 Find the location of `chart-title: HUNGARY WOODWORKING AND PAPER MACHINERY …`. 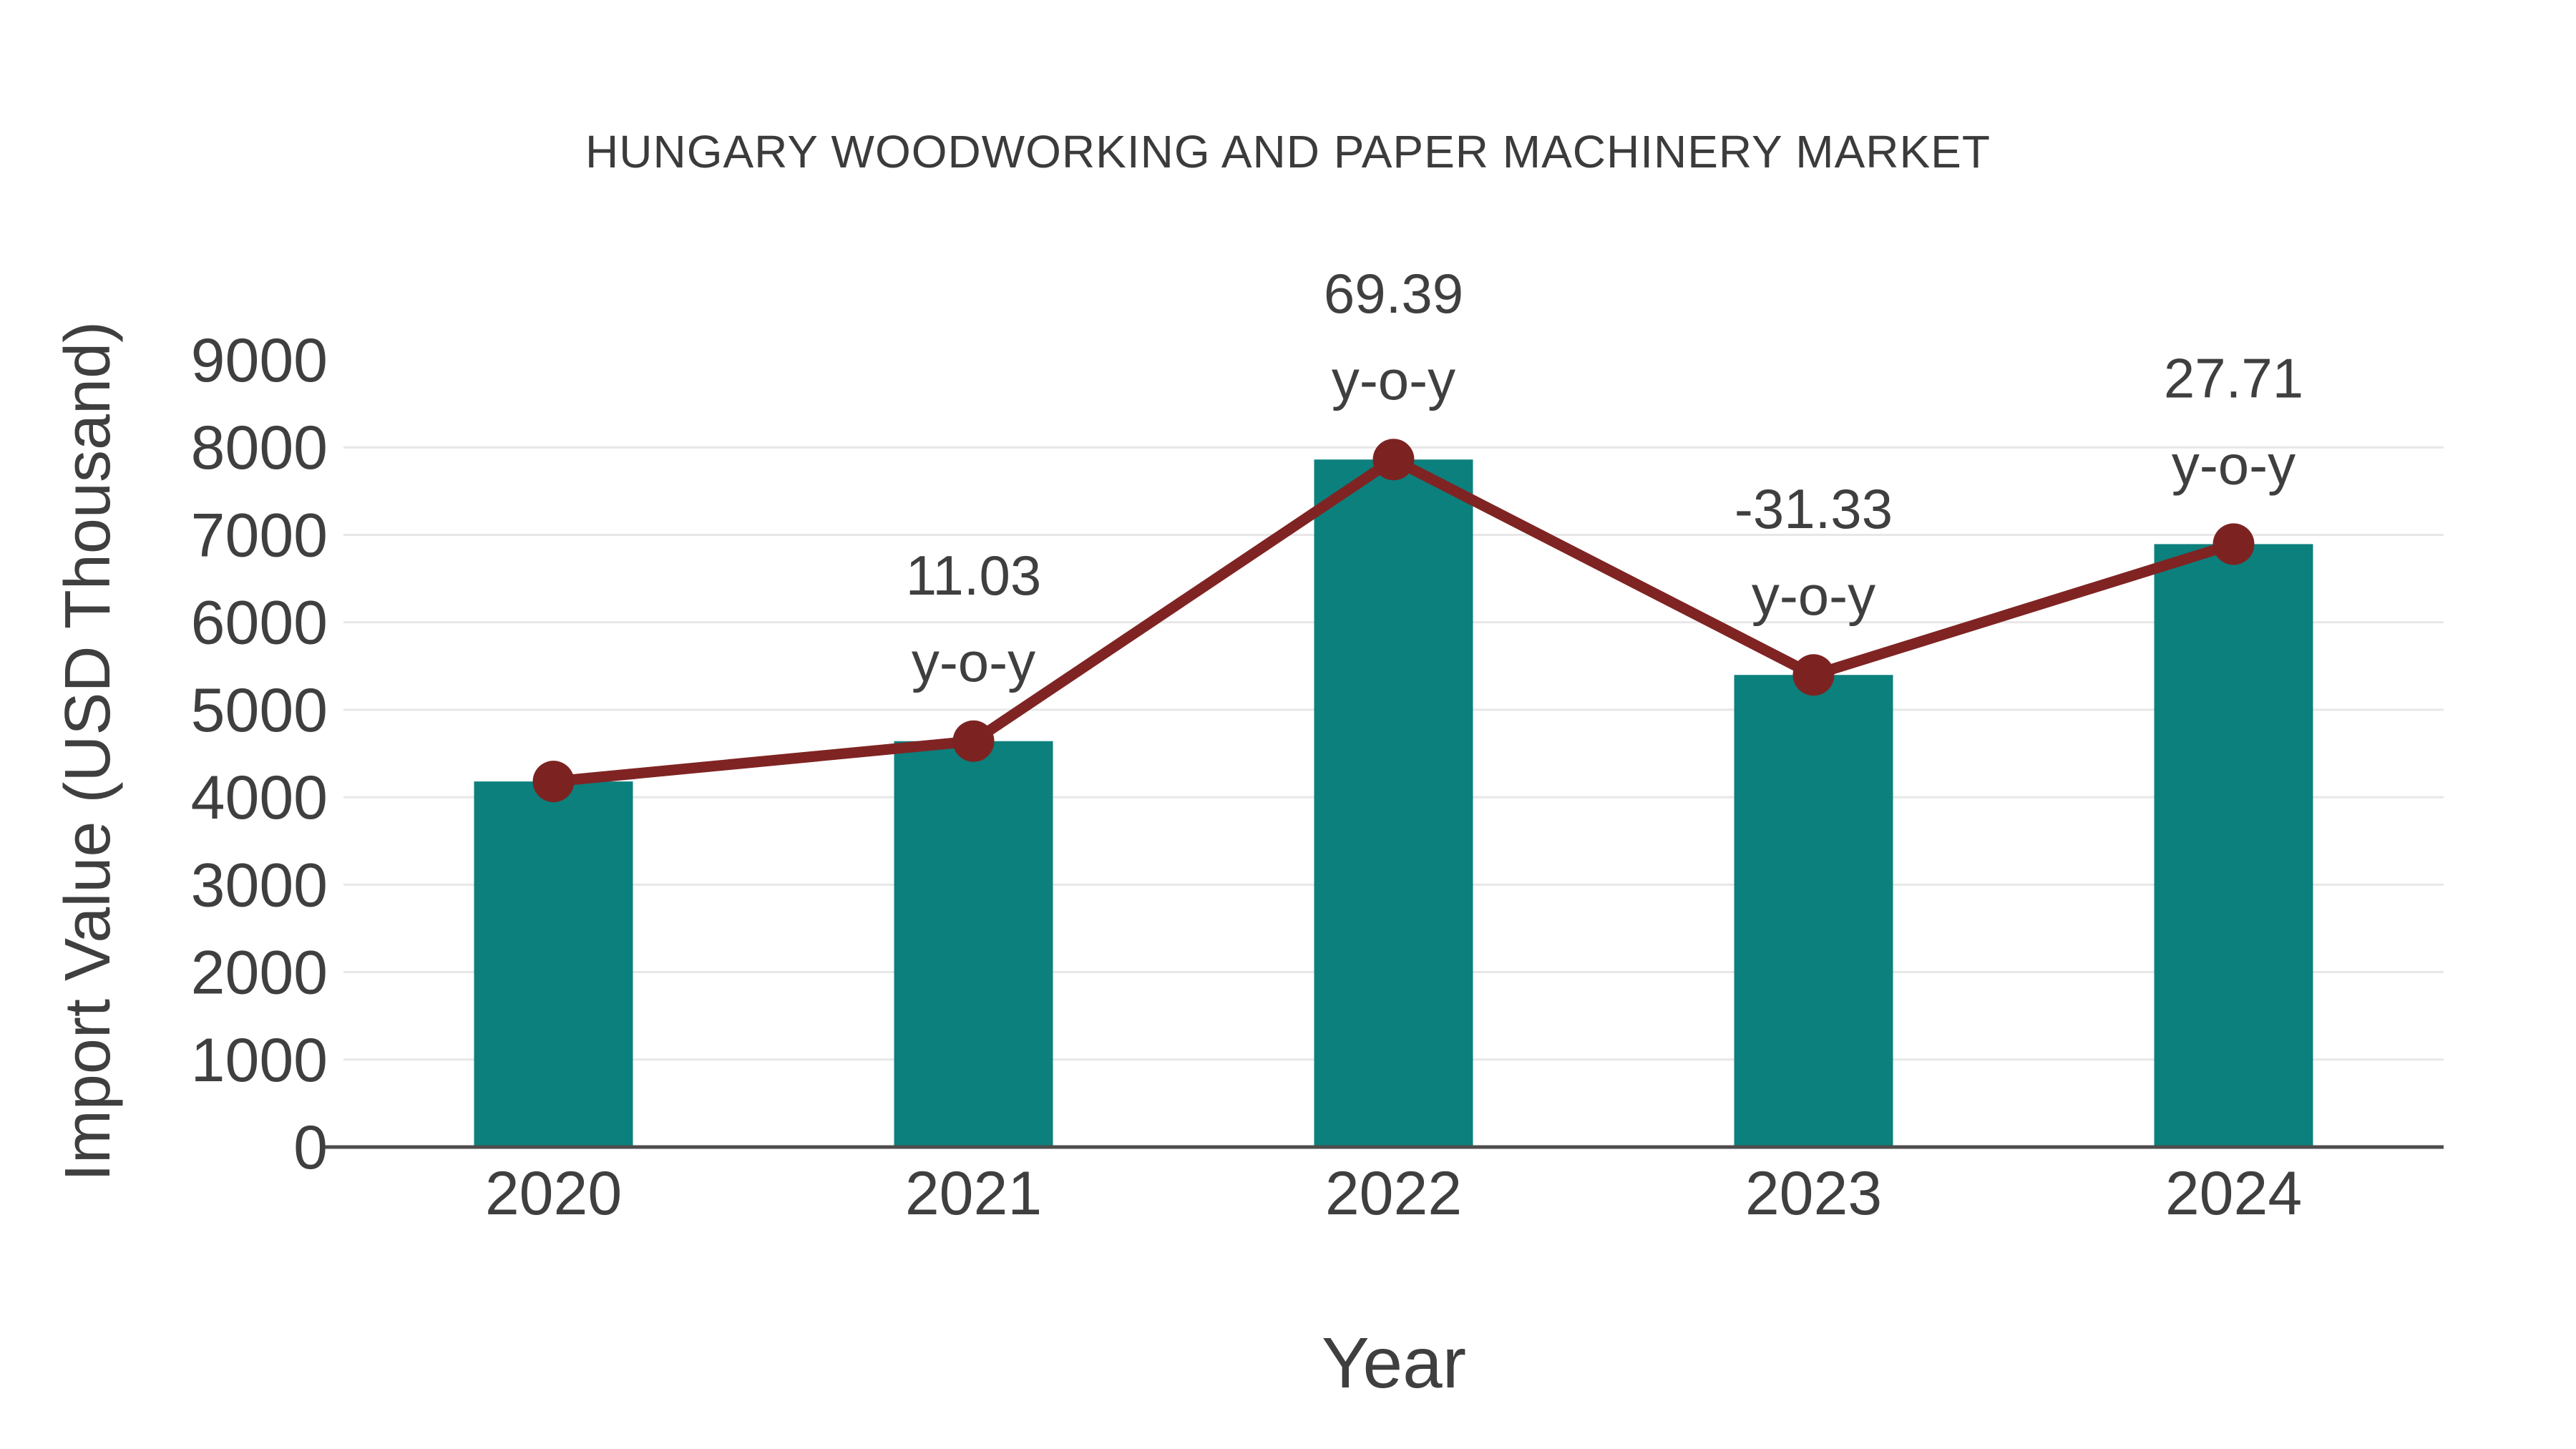

chart-title: HUNGARY WOODWORKING AND PAPER MACHINERY … is located at coordinates (1288, 151).